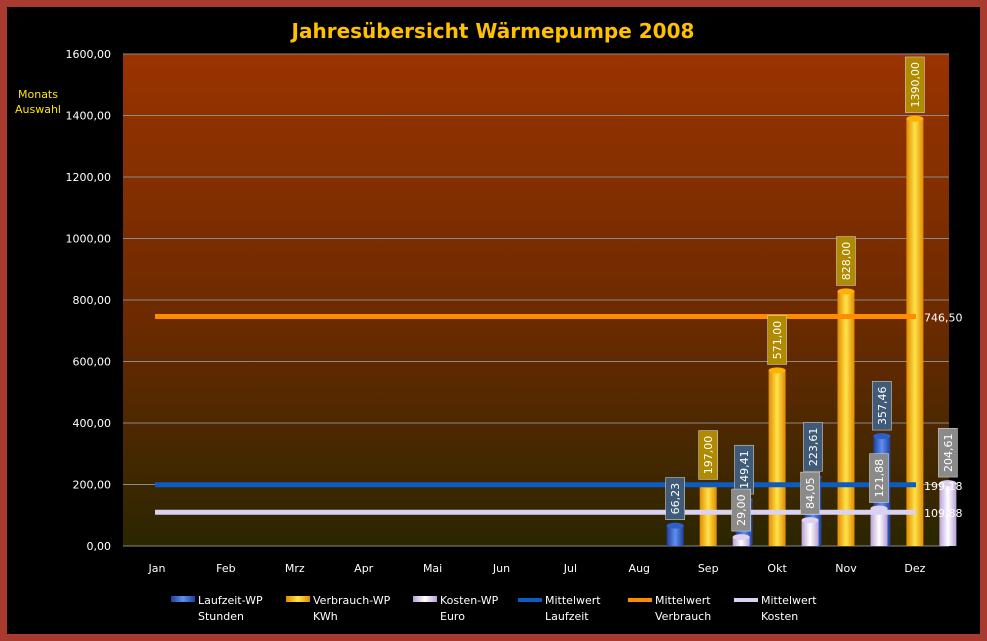 This screenshot has width=987, height=641. What do you see at coordinates (432, 568) in the screenshot?
I see `x-category-label: Mai` at bounding box center [432, 568].